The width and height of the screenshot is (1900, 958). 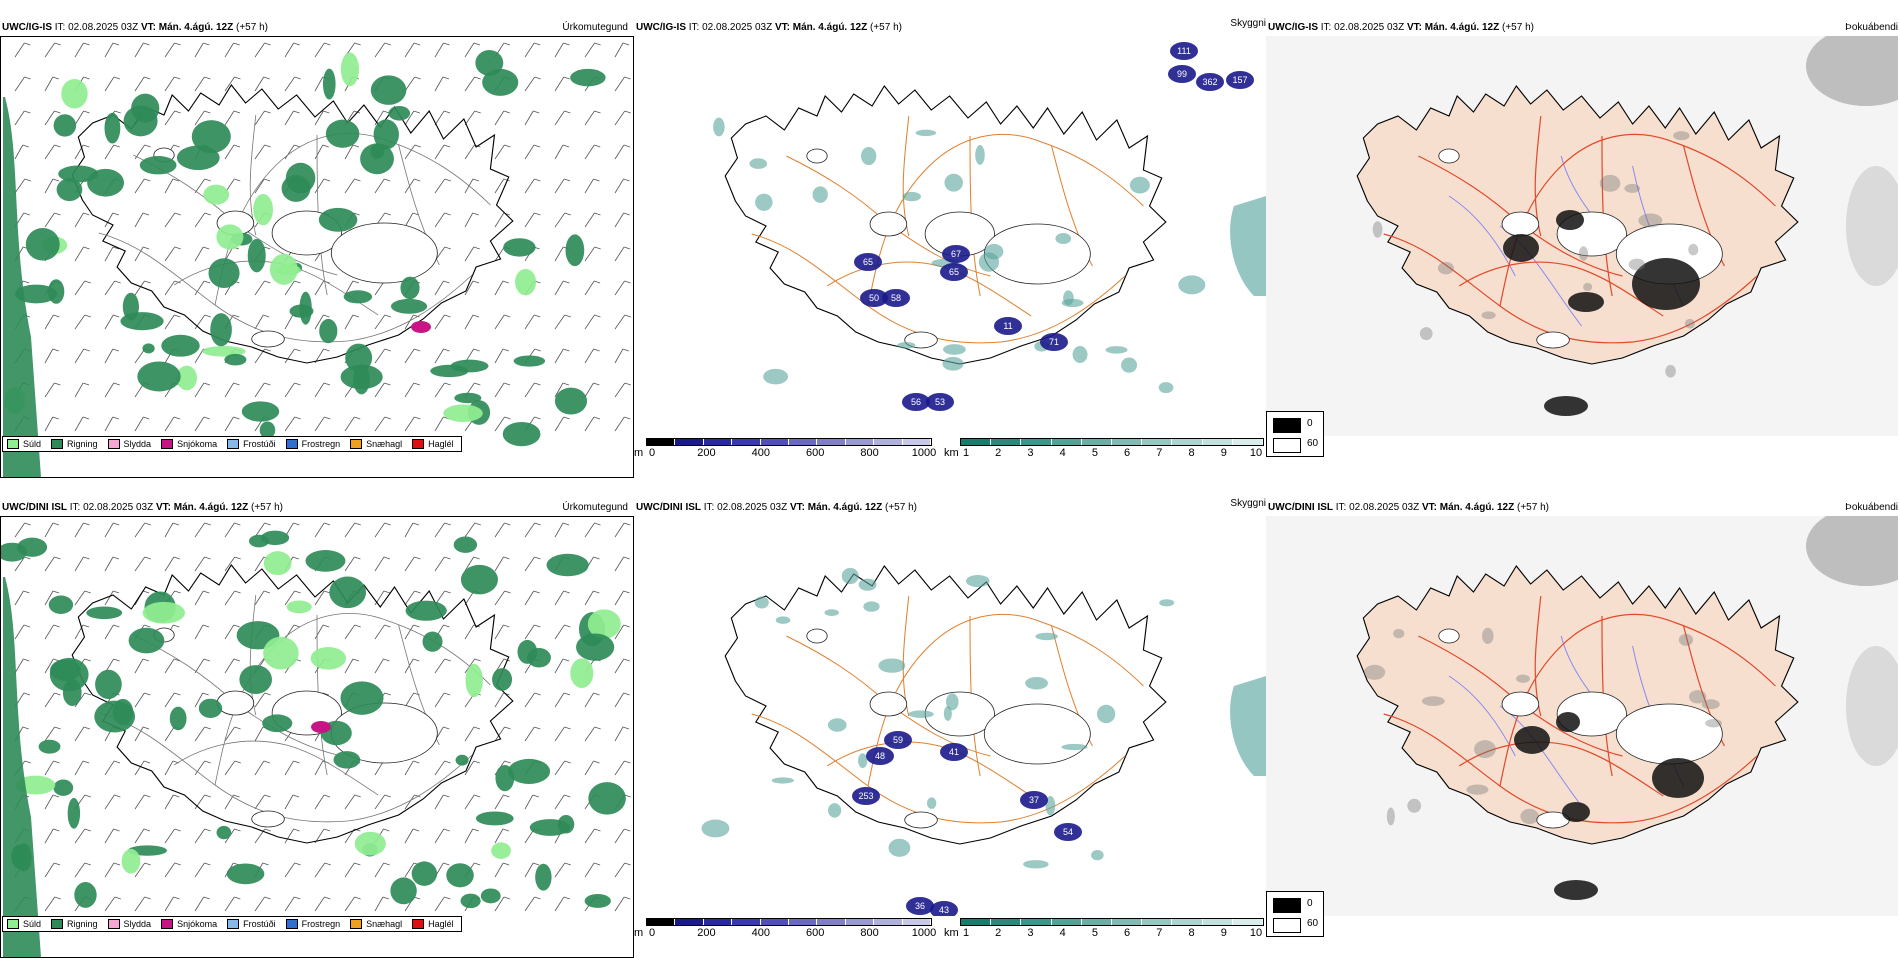 I want to click on legend-label: Snjókoma, so click(x=197, y=924).